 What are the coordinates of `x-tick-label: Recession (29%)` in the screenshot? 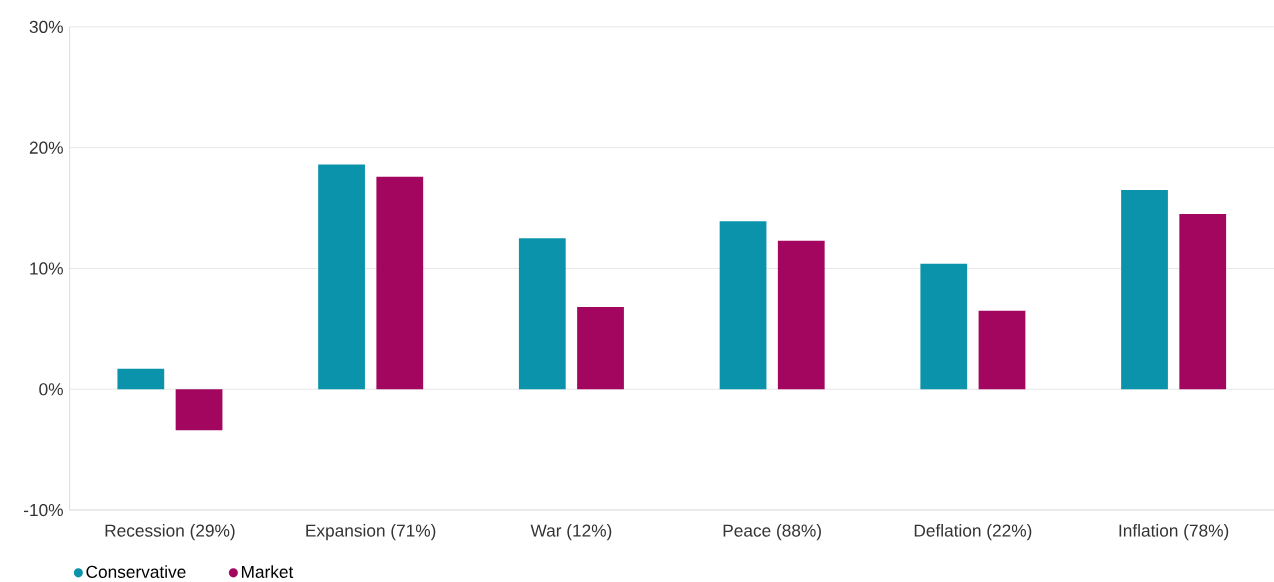 It's located at (170, 532).